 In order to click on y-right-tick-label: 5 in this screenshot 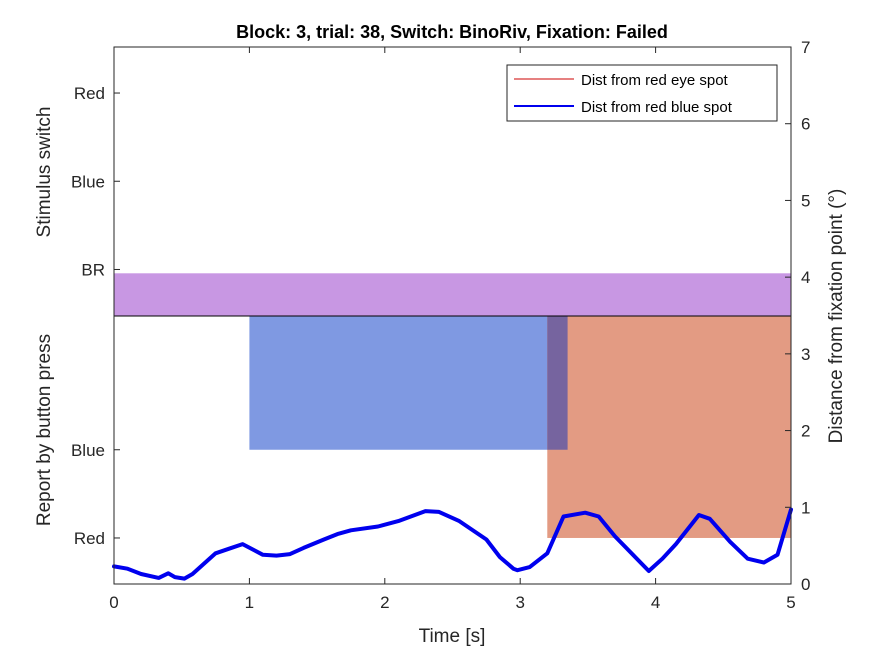, I will do `click(805, 200)`.